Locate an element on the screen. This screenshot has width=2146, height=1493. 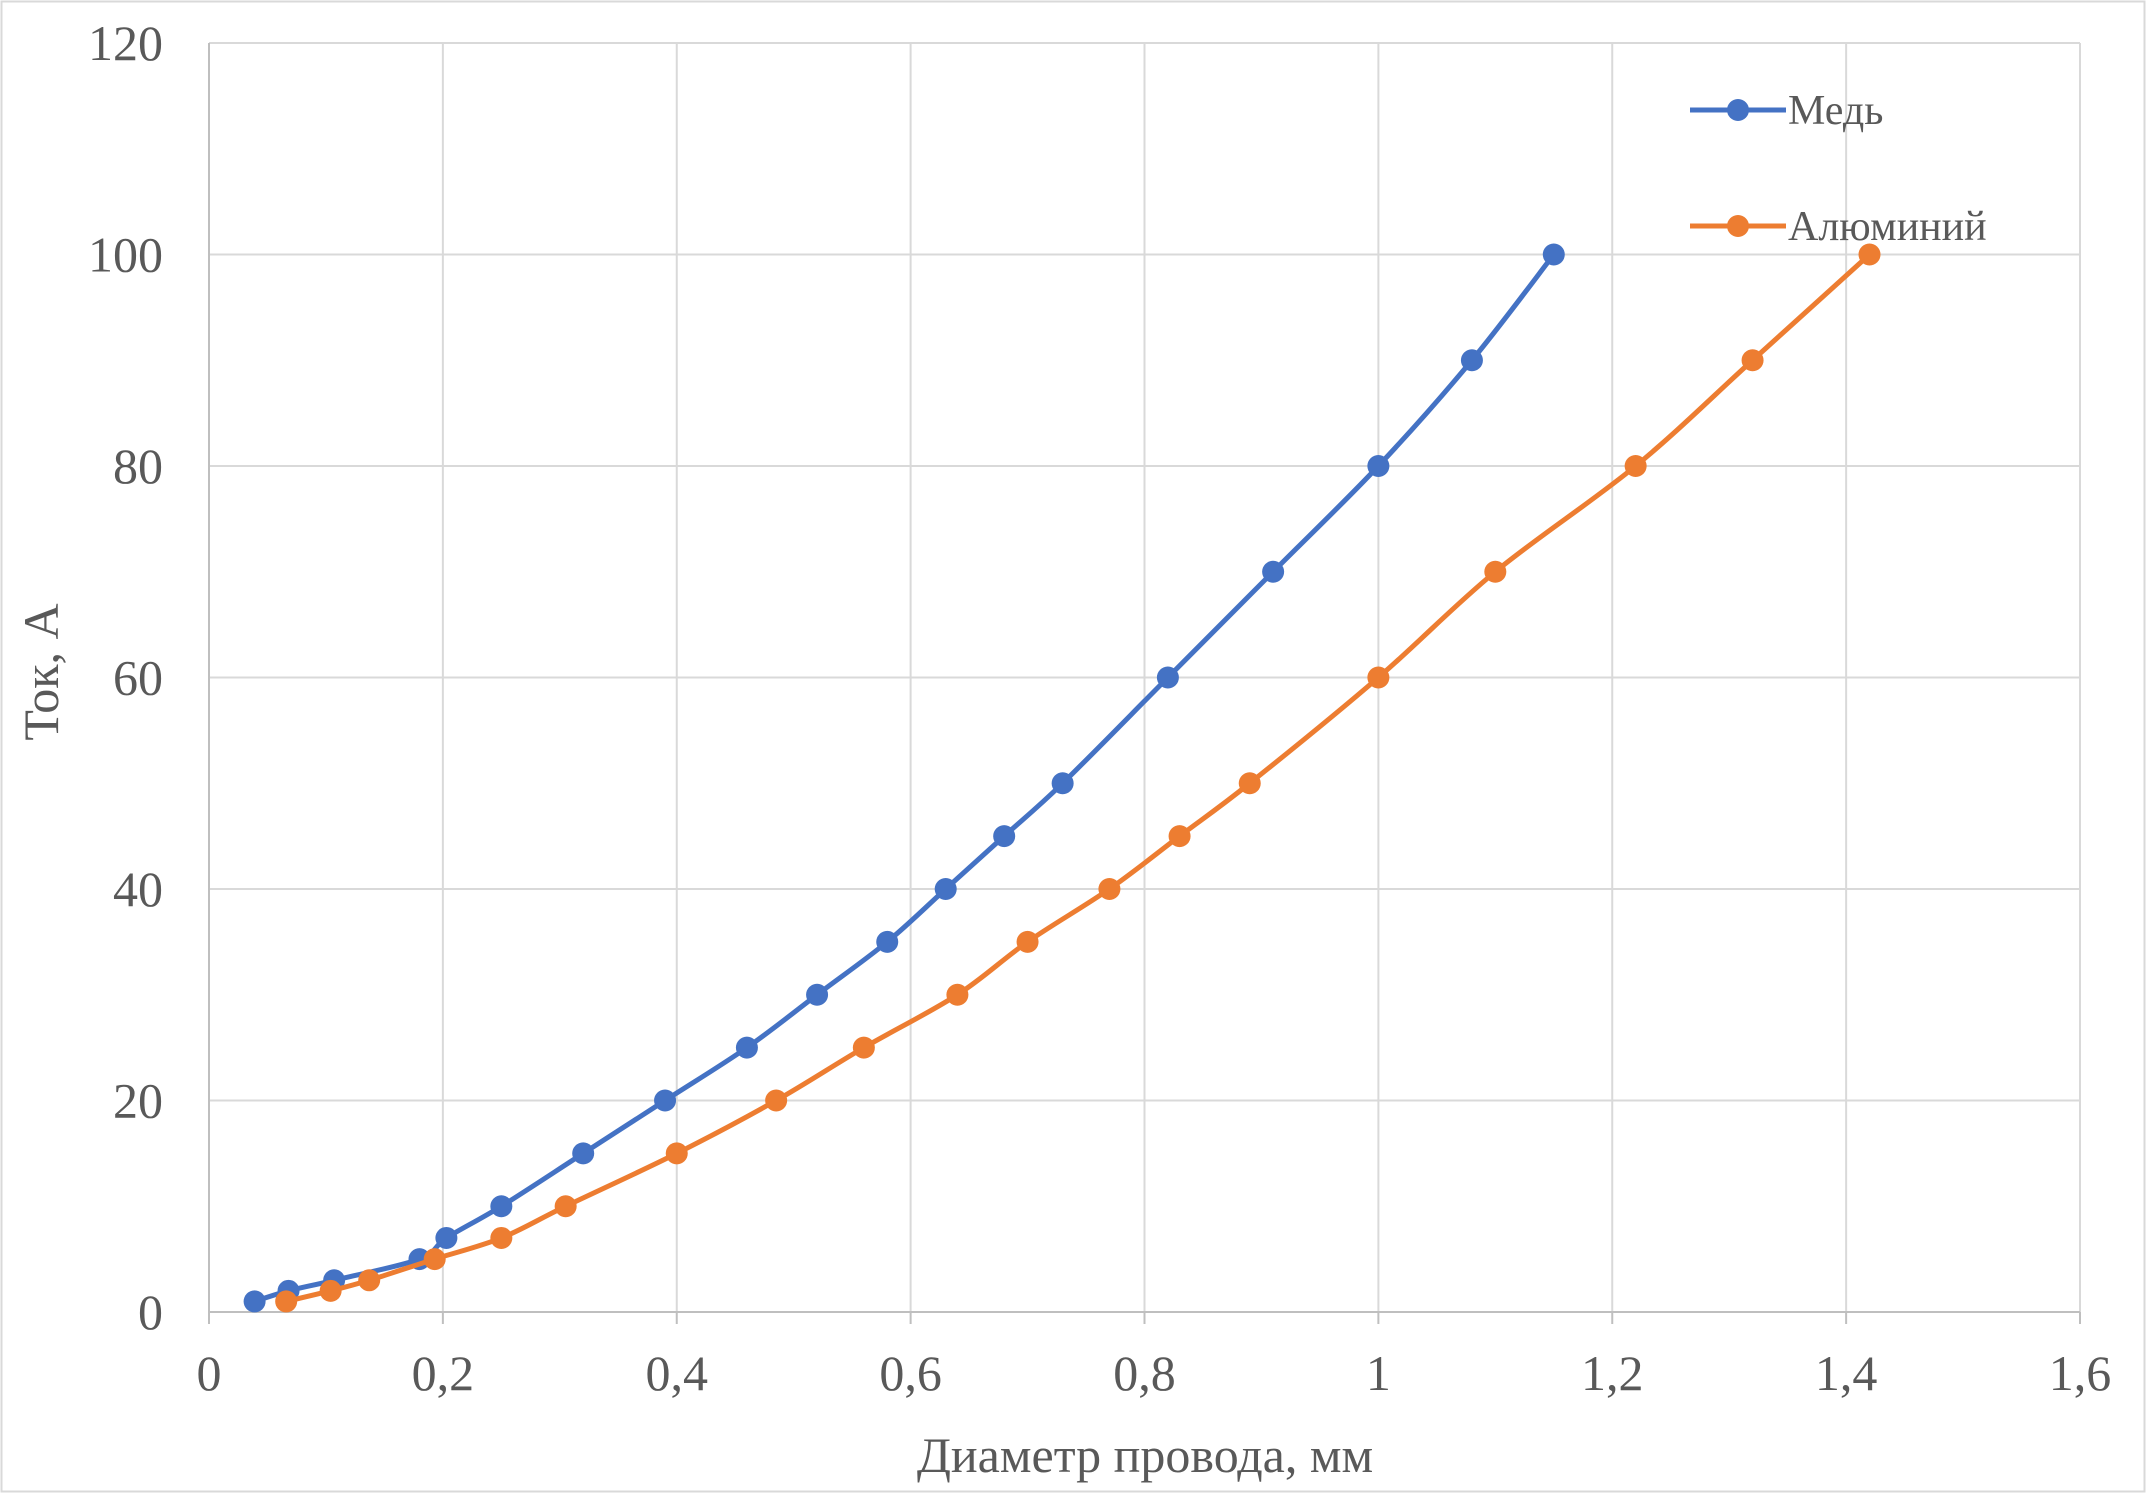
y-tick-label-1: 20 is located at coordinates (138, 1101).